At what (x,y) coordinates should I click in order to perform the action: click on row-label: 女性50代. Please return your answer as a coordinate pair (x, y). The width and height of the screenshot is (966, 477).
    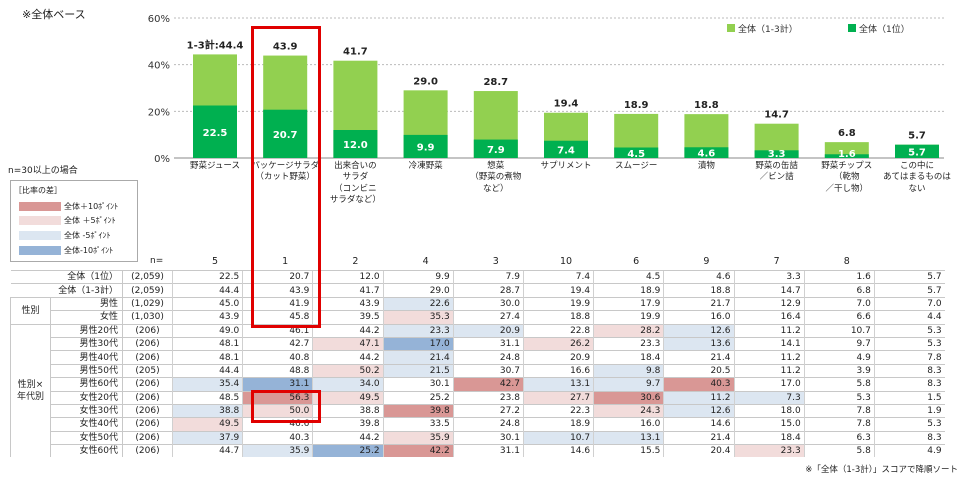
    Looking at the image, I should click on (86, 437).